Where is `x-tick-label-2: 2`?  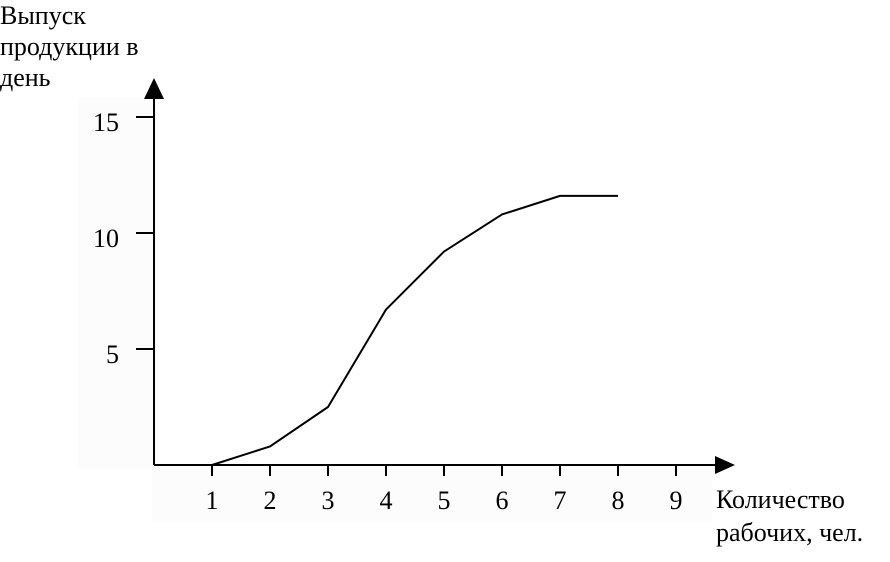
x-tick-label-2: 2 is located at coordinates (270, 500).